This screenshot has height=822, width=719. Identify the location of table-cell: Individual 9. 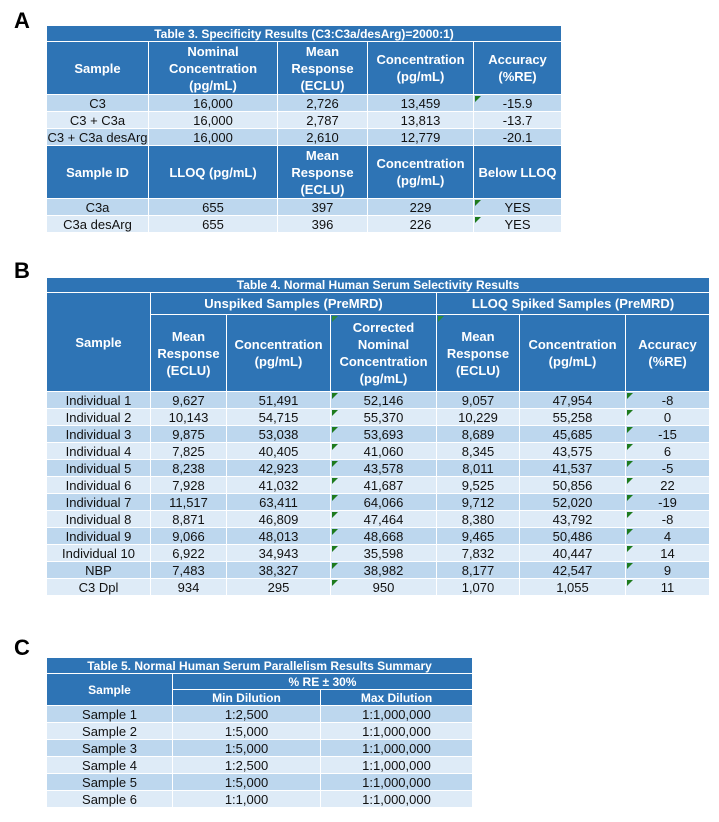
(98, 536).